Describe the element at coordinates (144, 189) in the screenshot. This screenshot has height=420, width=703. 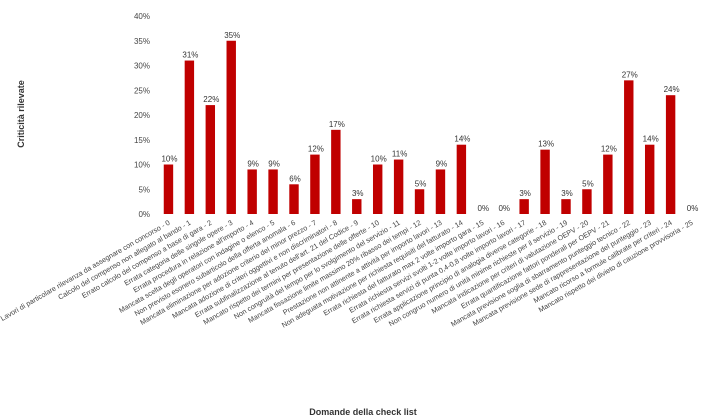
I see `y-tick-label: 5%` at that location.